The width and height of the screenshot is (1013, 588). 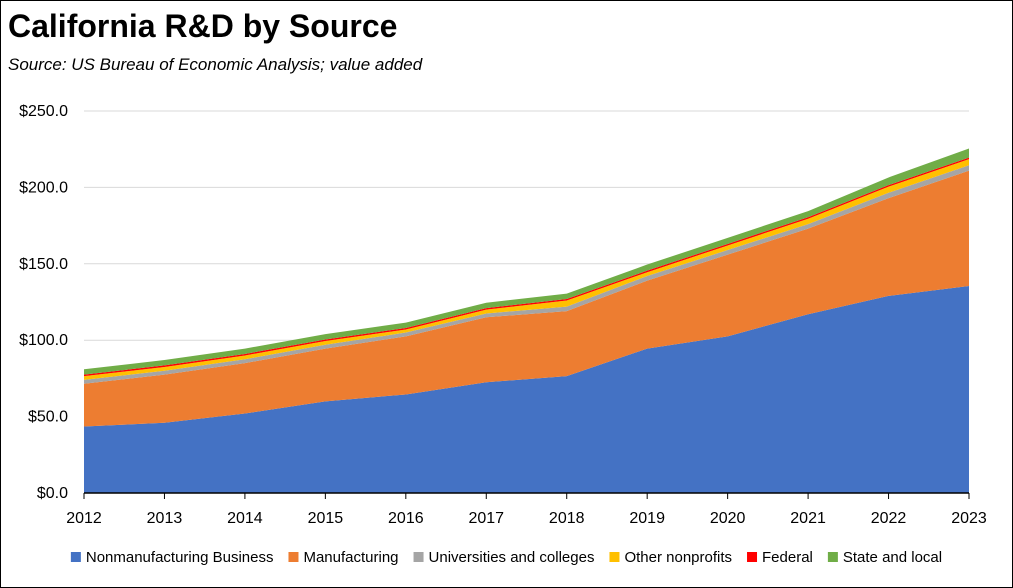 I want to click on x-tick-label: 2022, so click(x=889, y=518).